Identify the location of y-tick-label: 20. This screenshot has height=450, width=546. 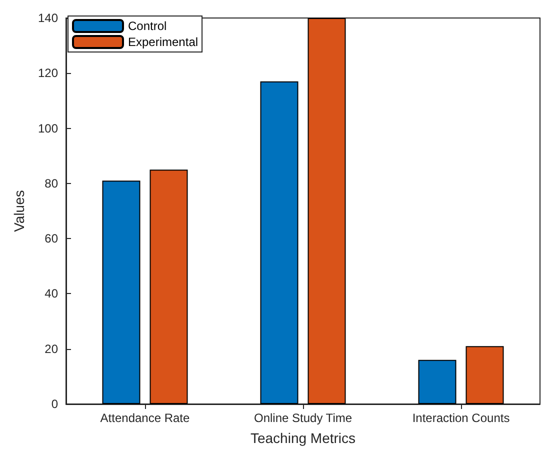
(51, 349).